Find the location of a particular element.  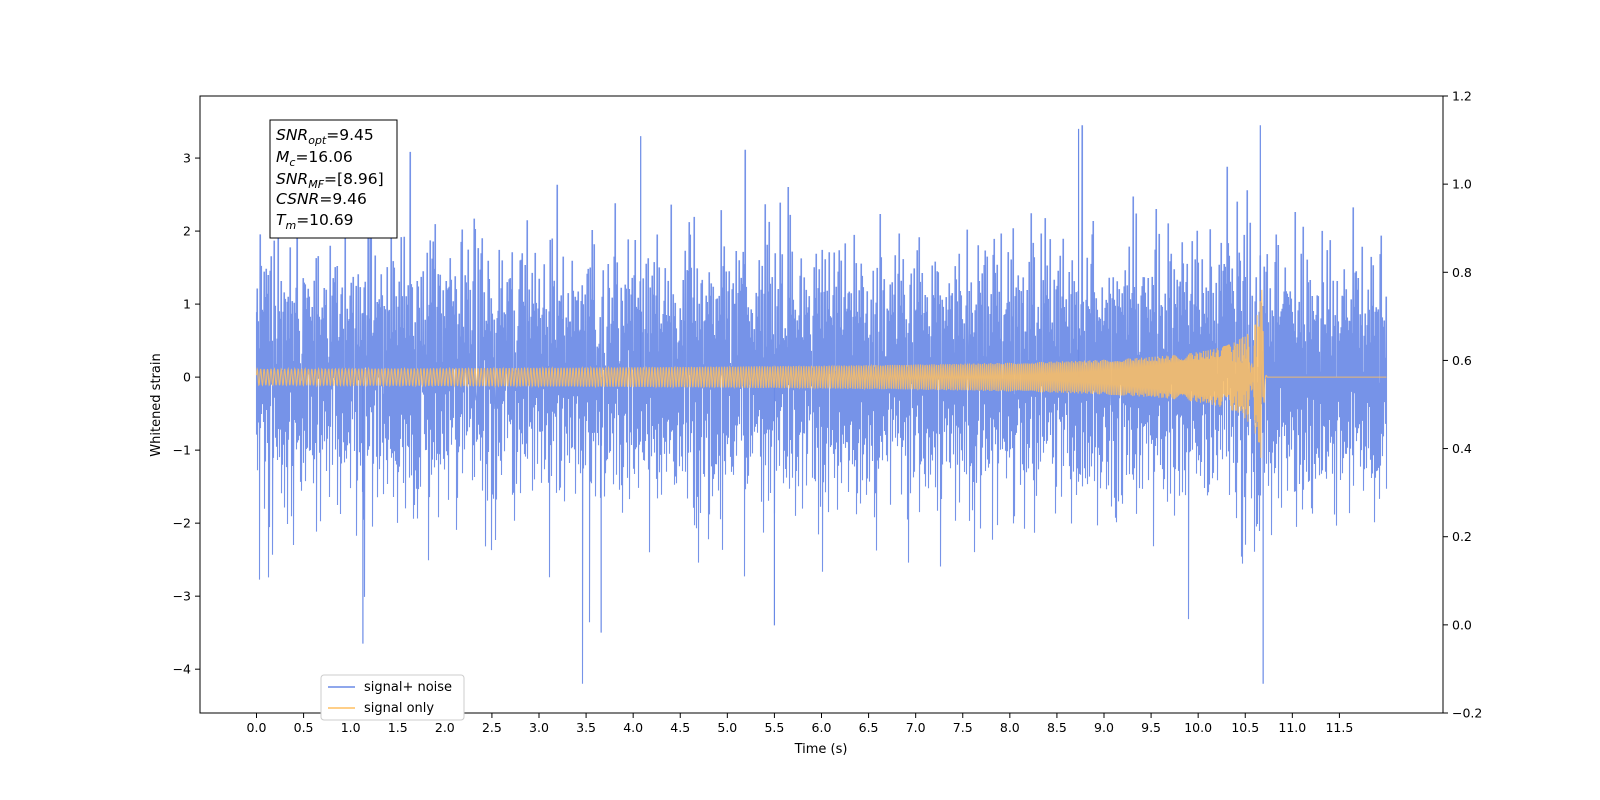

y-tick-label: 3 is located at coordinates (187, 158).